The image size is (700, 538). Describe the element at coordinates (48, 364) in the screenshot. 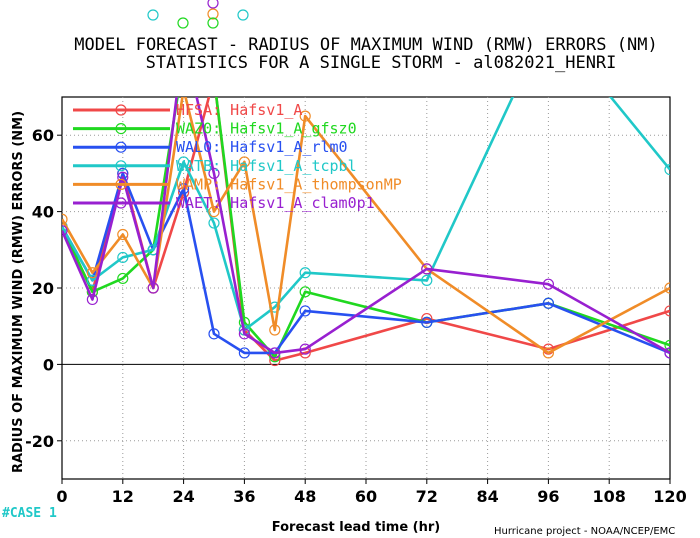

I see `y-tick-label: 0` at that location.